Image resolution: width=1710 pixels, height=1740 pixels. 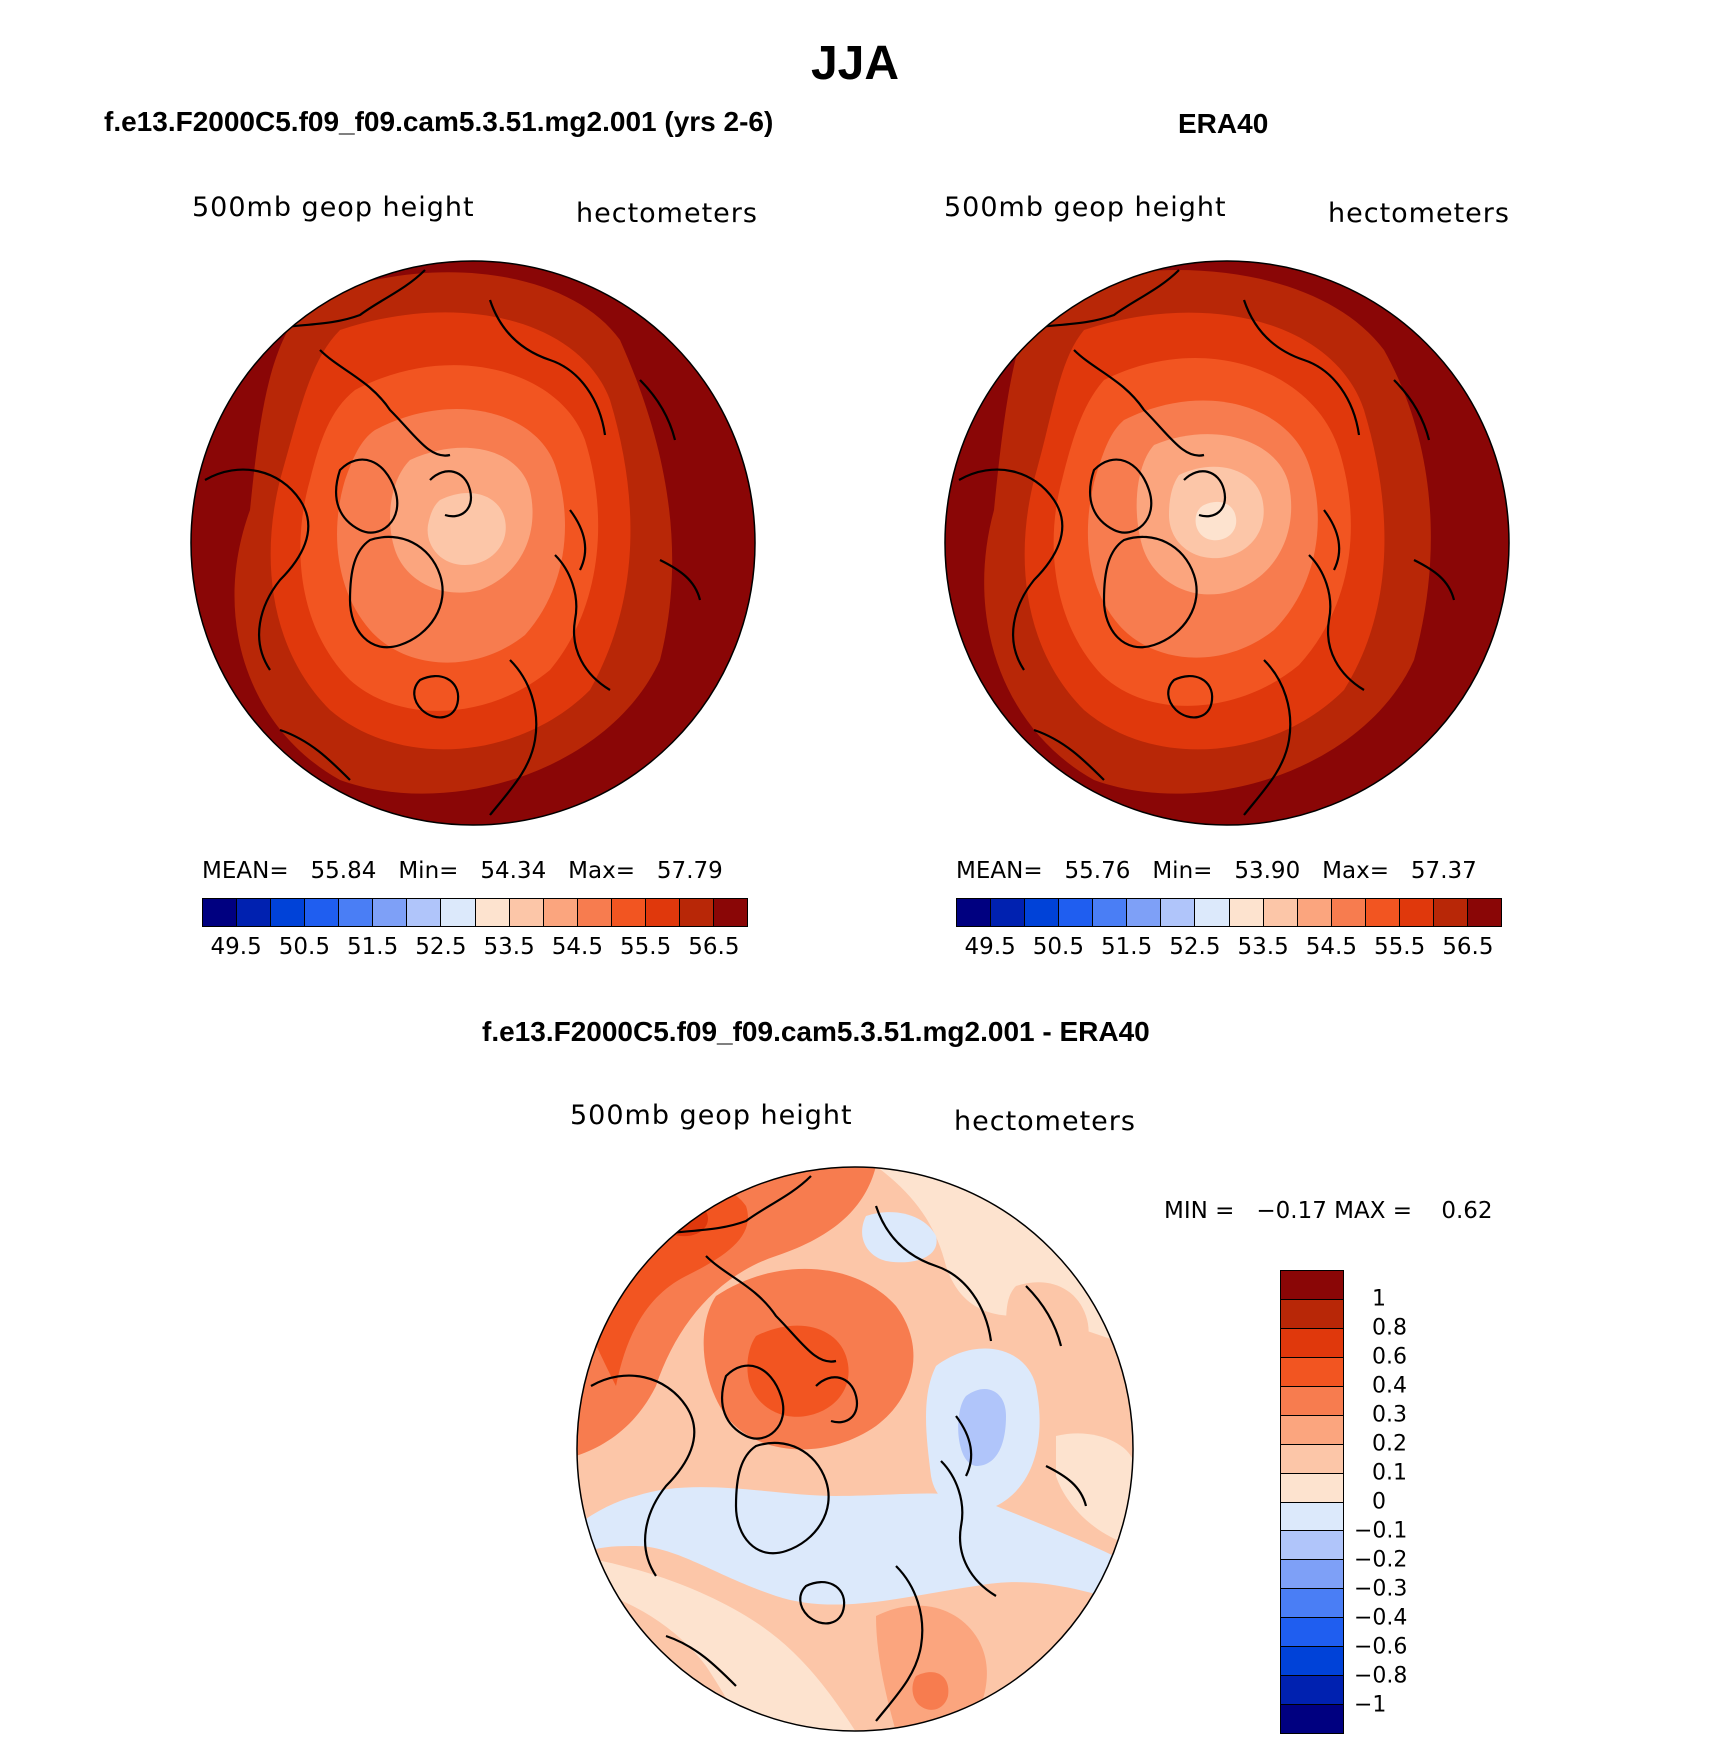 I want to click on variable-label-difference: 500mb geop height, so click(x=711, y=1115).